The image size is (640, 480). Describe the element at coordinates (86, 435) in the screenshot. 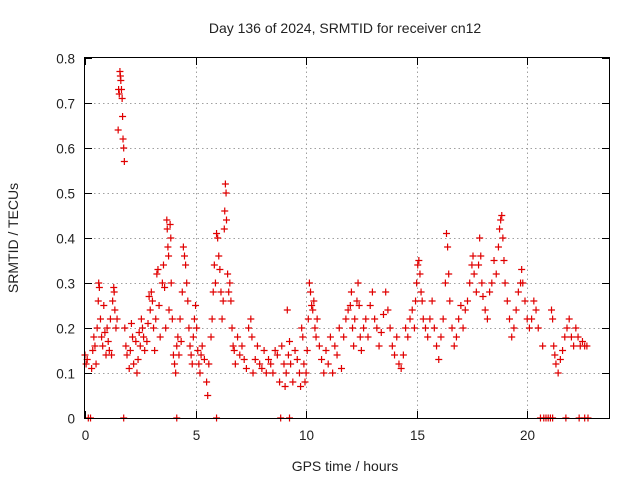

I see `x-tick-label: 0` at that location.